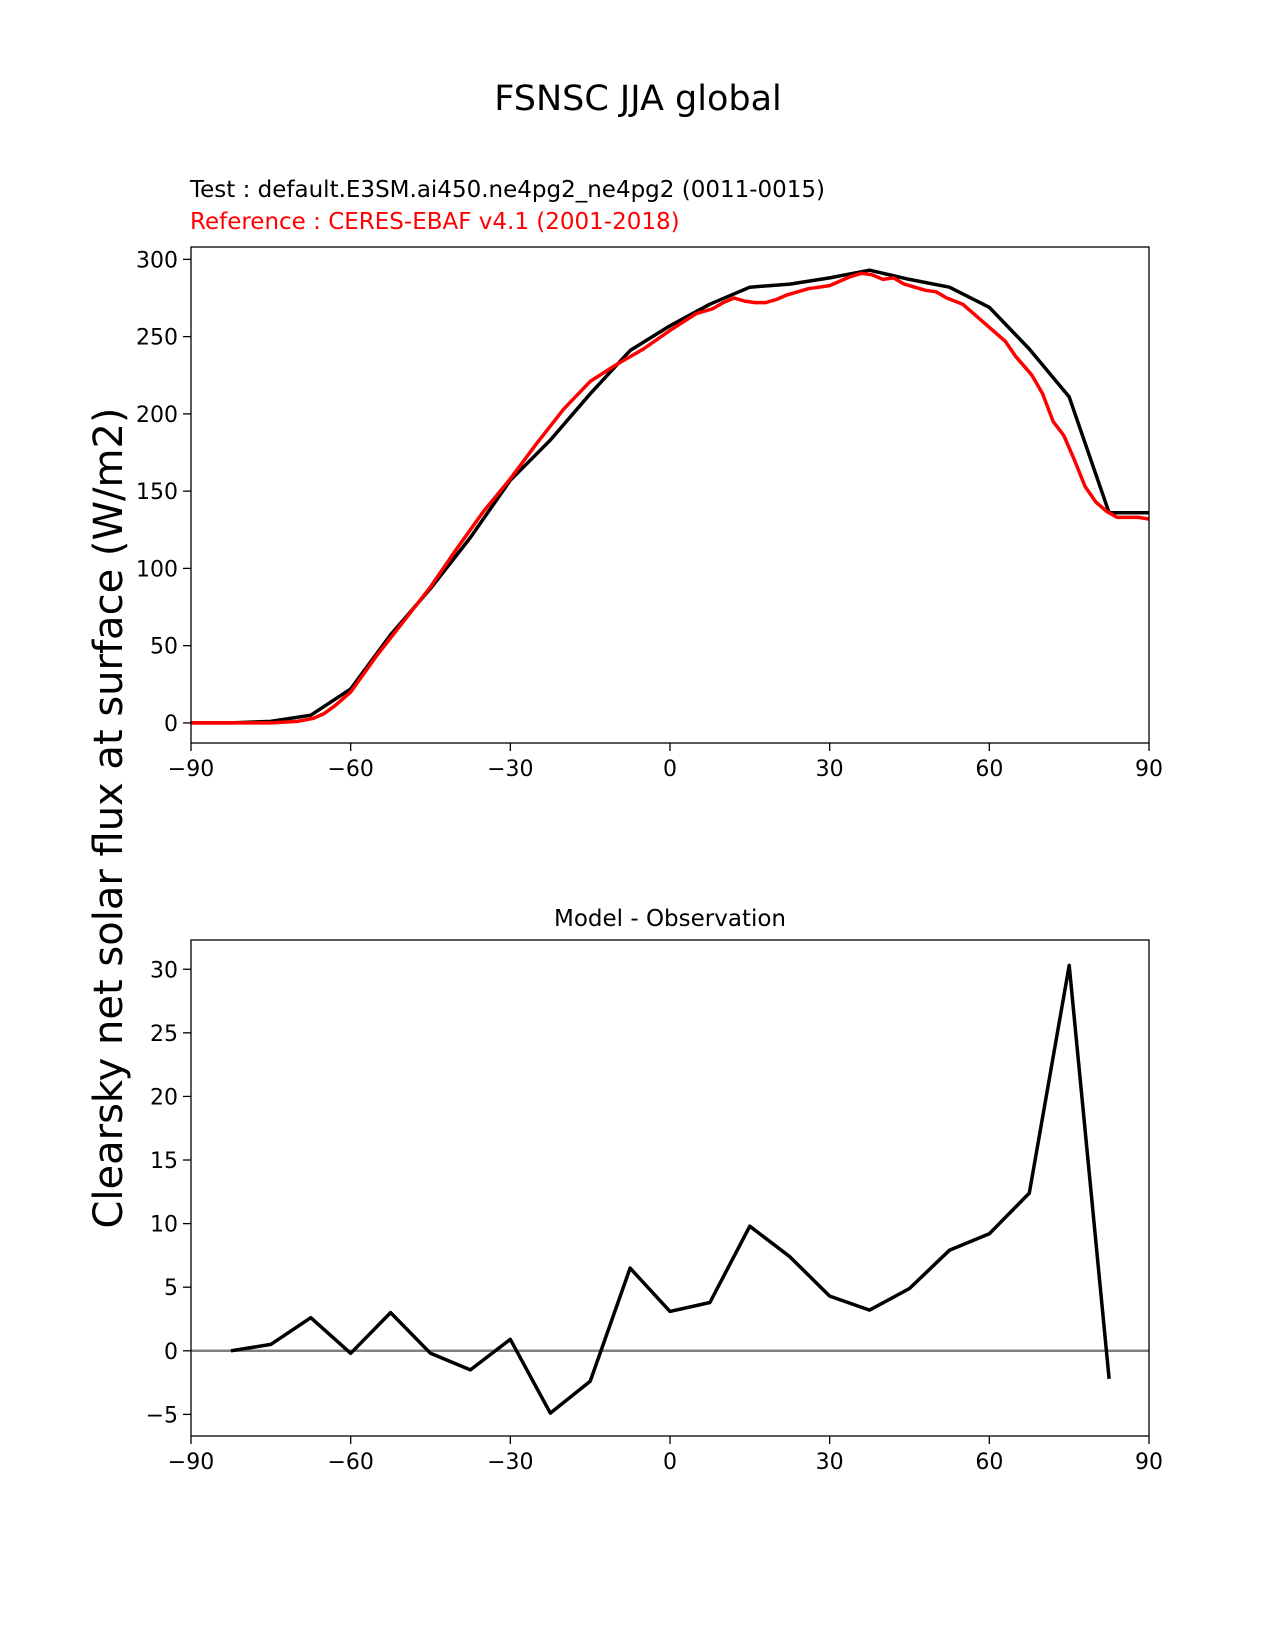 The width and height of the screenshot is (1275, 1650). I want to click on y-tick-label: 250, so click(157, 338).